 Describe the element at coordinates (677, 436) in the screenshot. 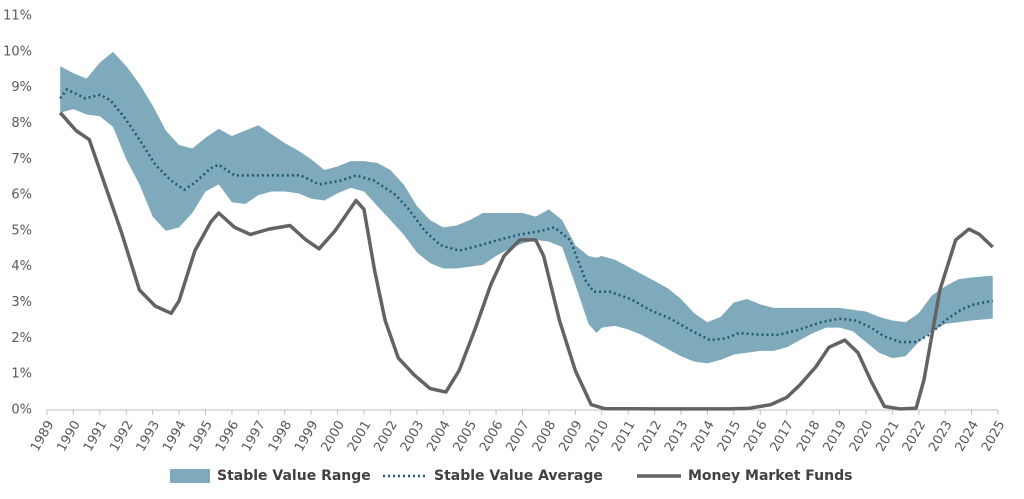

I see `x-tick-label: 2013` at that location.